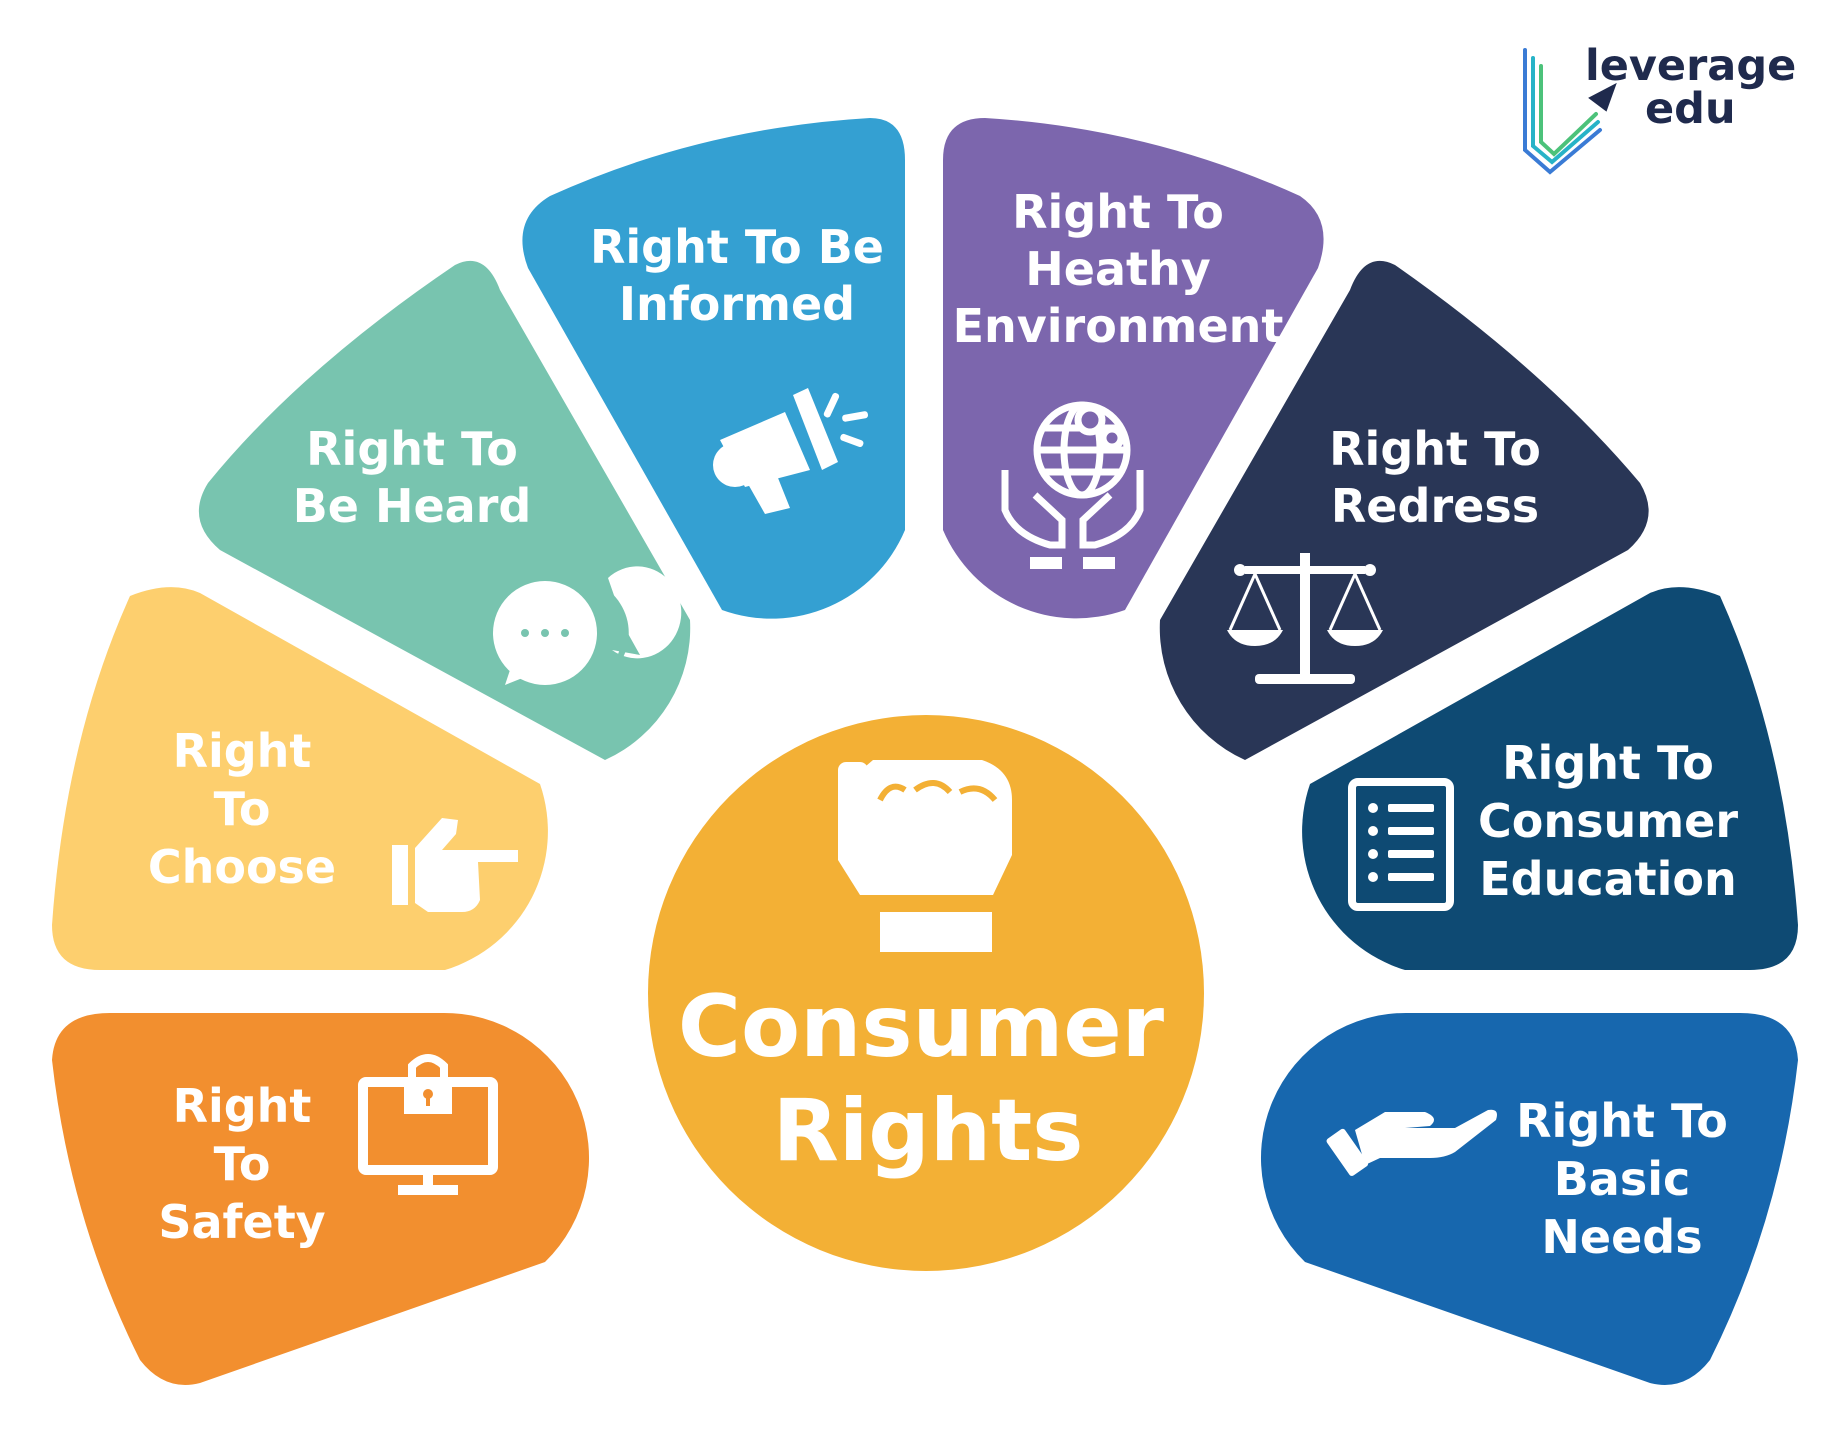 The width and height of the screenshot is (1834, 1448). I want to click on petal-right-to-redress, so click(1404, 510).